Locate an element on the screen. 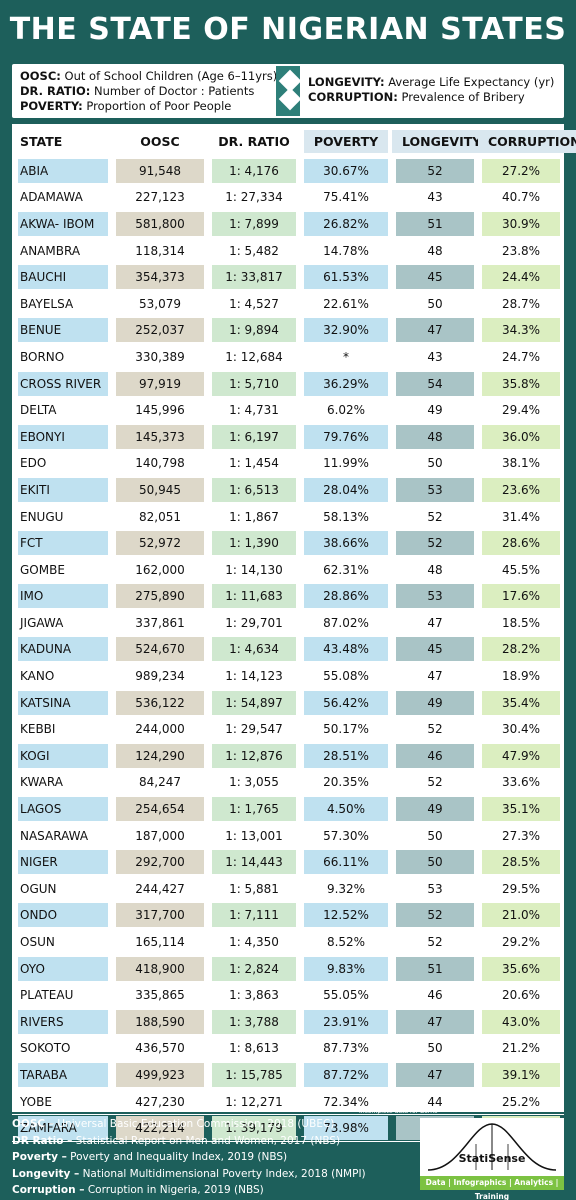 This screenshot has height=1200, width=576. poverty-cell: 14.78% is located at coordinates (346, 251).